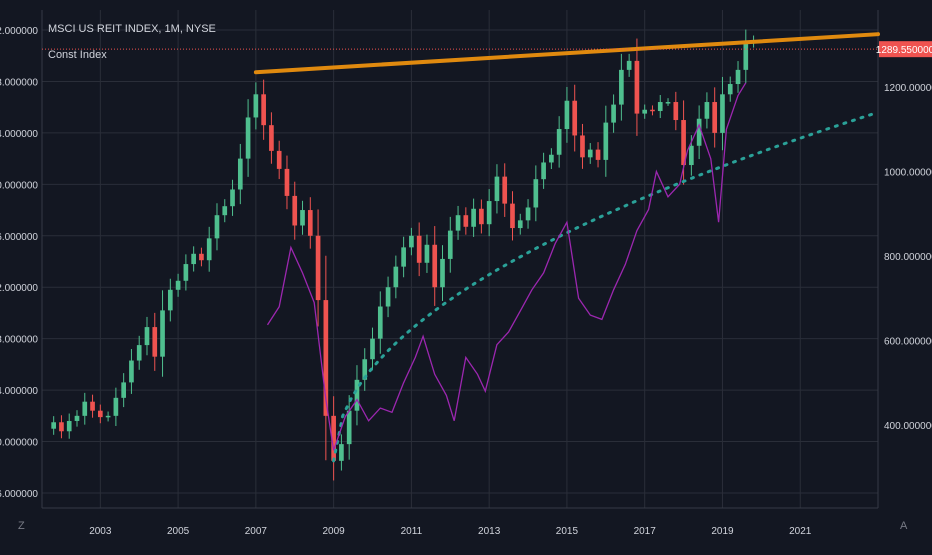 The image size is (932, 555). Describe the element at coordinates (19, 185) in the screenshot. I see `left-axis-tick: 40.000000` at that location.